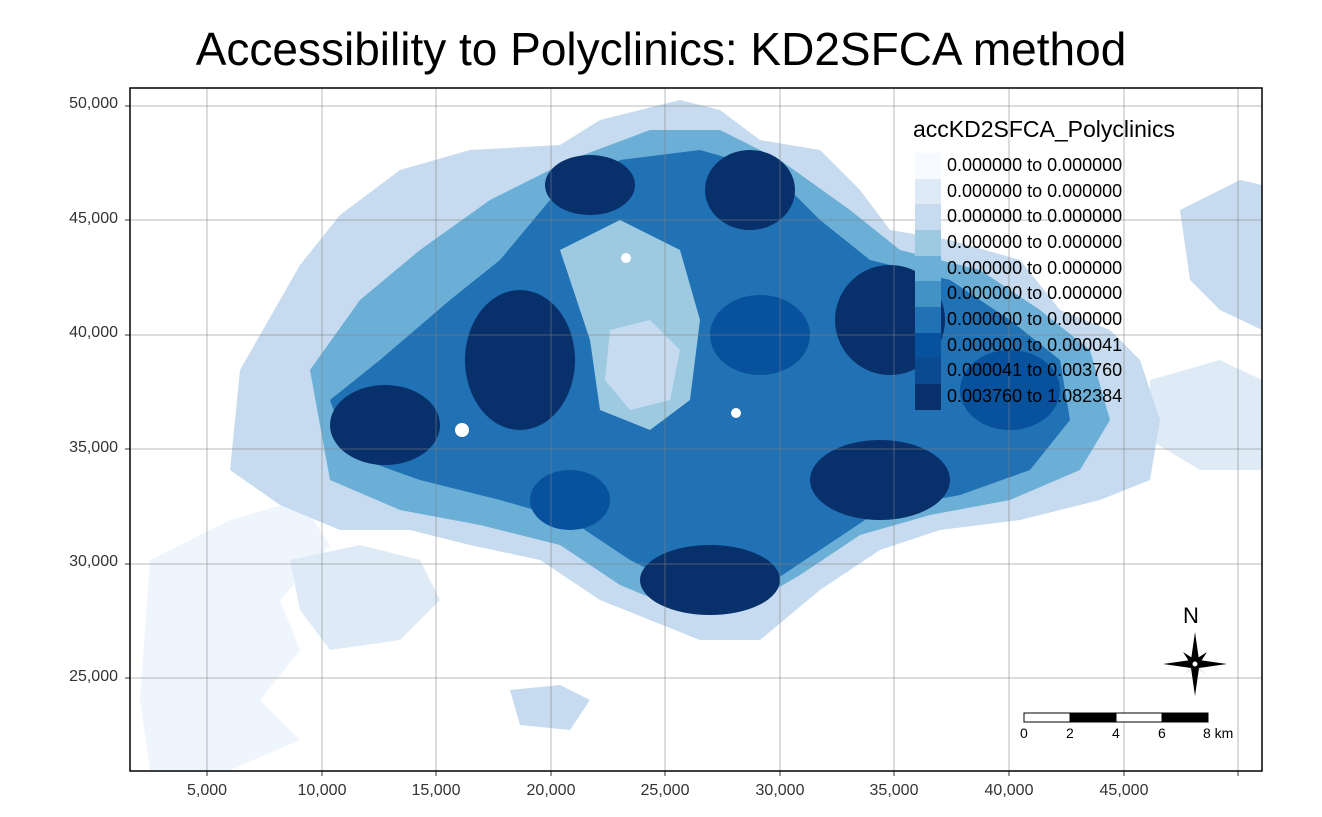 This screenshot has height=817, width=1322. Describe the element at coordinates (93, 218) in the screenshot. I see `y-tick-label: 45,000` at that location.